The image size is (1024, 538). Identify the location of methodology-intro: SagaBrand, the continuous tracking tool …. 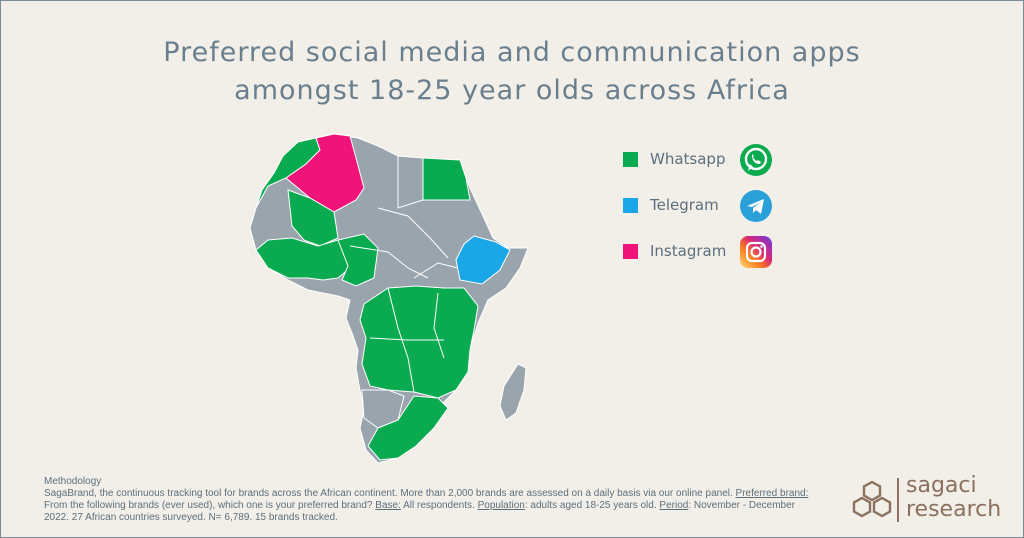
(388, 493).